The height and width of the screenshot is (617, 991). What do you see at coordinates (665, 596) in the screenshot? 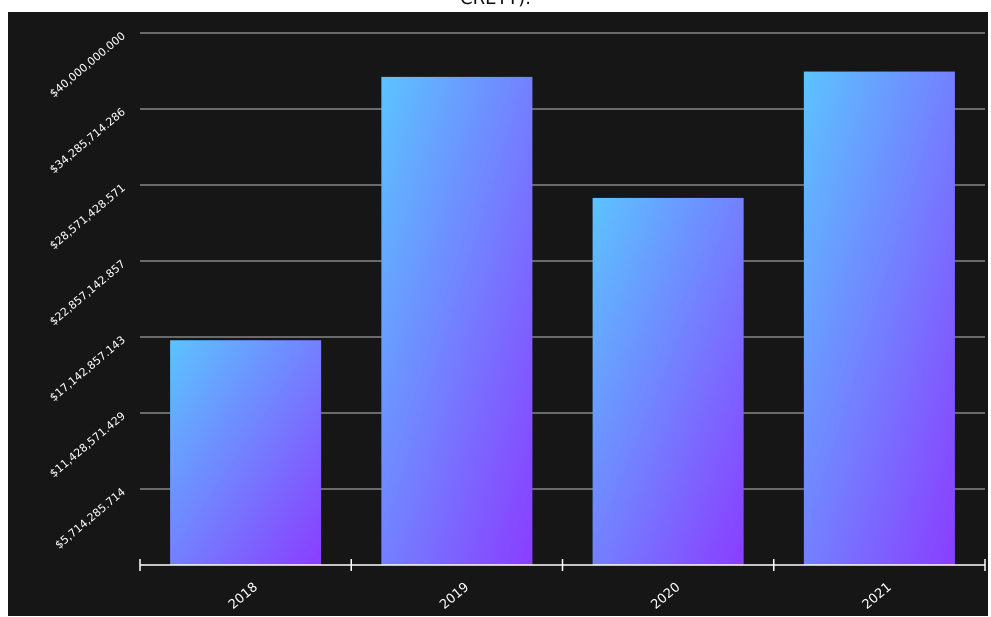
I see `x-tick-label: 2020` at bounding box center [665, 596].